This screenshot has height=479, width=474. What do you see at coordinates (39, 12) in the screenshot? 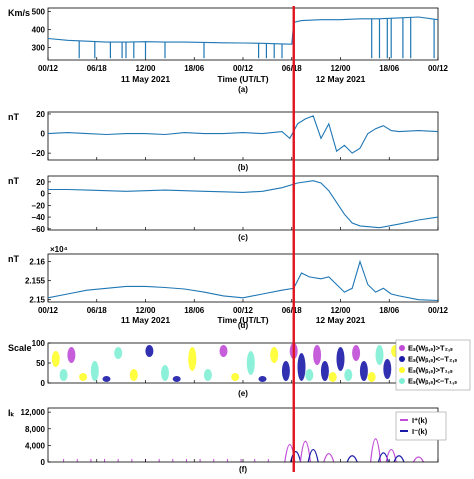
I see `y-tick-label: 500` at bounding box center [39, 12].